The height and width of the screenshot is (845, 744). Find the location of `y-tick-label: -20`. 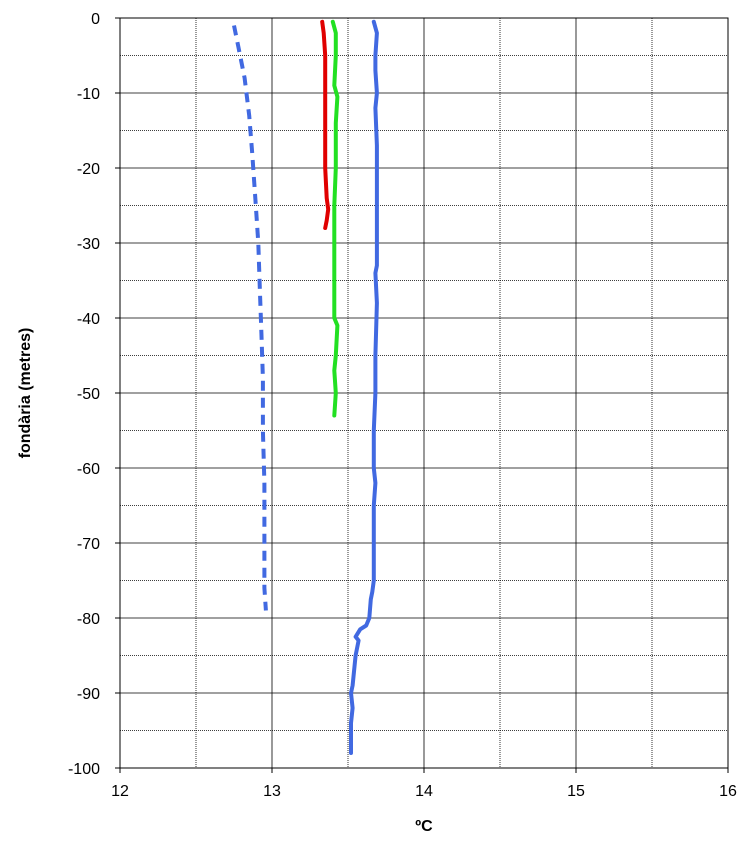

y-tick-label: -20 is located at coordinates (88, 169).